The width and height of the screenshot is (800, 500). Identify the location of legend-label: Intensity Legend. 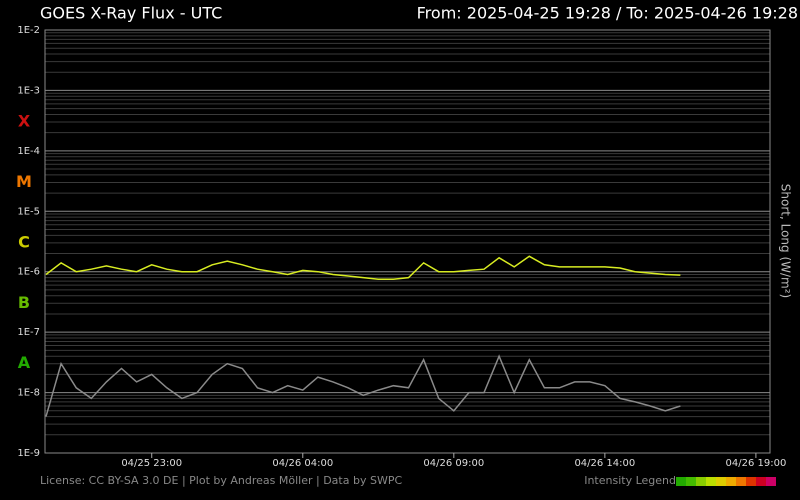
(630, 480).